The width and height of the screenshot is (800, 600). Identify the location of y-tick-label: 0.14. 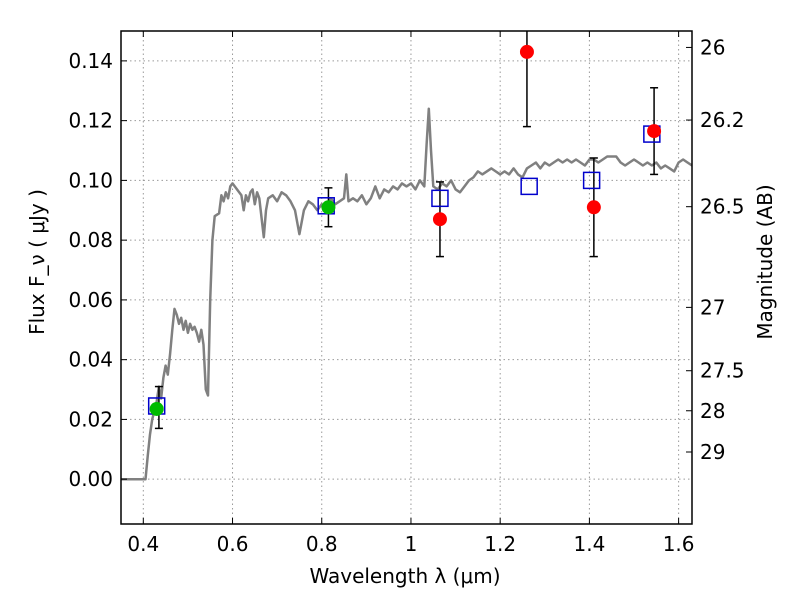
(90, 61).